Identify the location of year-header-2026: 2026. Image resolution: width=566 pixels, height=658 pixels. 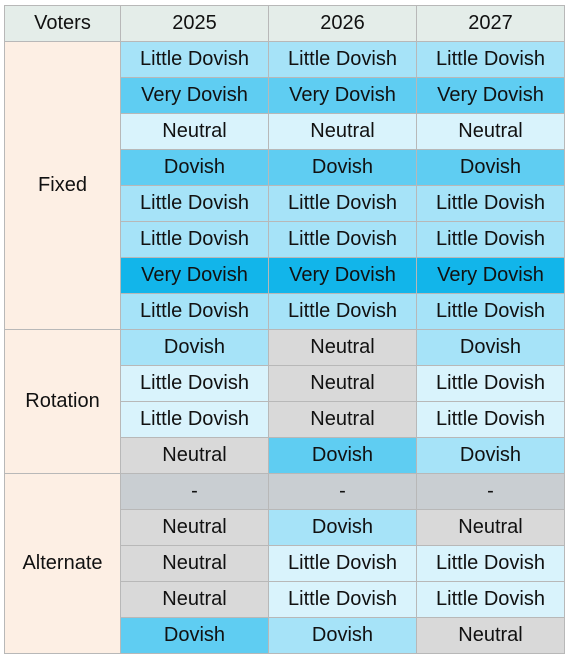
(342, 23).